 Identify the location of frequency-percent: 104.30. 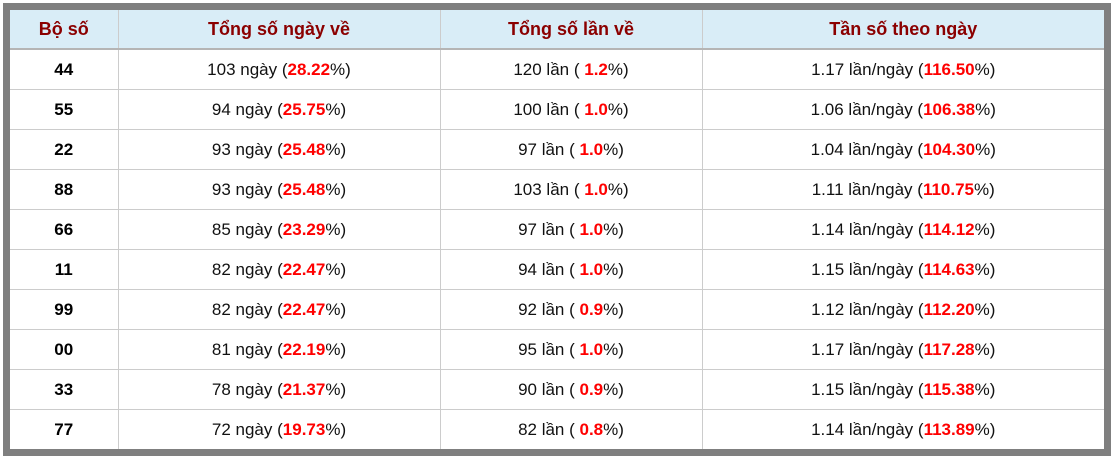
(949, 149).